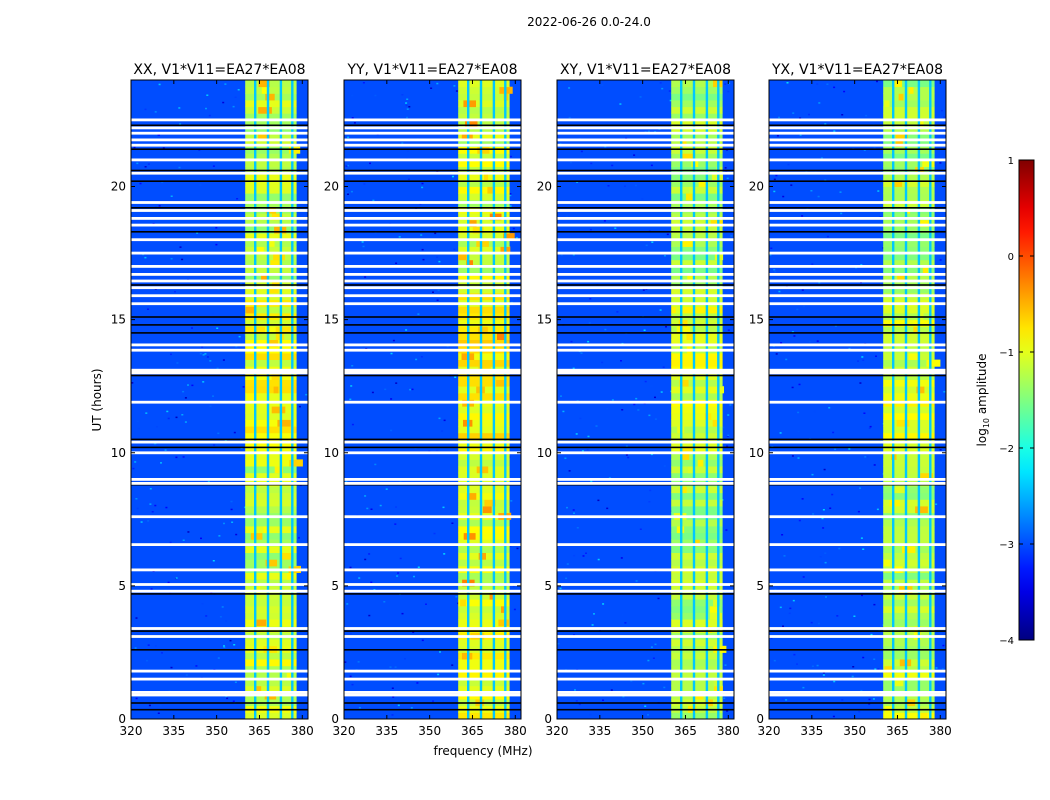 The image size is (1050, 800). I want to click on y-tick-label: 0, so click(335, 719).